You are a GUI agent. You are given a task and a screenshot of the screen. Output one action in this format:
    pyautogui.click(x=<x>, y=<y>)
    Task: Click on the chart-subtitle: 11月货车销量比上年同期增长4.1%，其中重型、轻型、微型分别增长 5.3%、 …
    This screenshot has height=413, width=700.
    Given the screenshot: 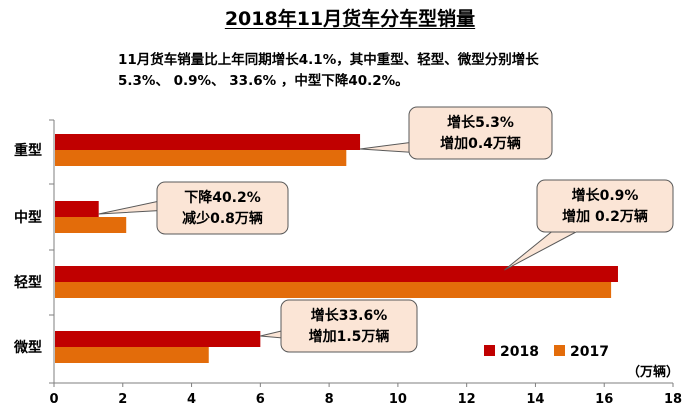 What is the action you would take?
    pyautogui.click(x=405, y=71)
    